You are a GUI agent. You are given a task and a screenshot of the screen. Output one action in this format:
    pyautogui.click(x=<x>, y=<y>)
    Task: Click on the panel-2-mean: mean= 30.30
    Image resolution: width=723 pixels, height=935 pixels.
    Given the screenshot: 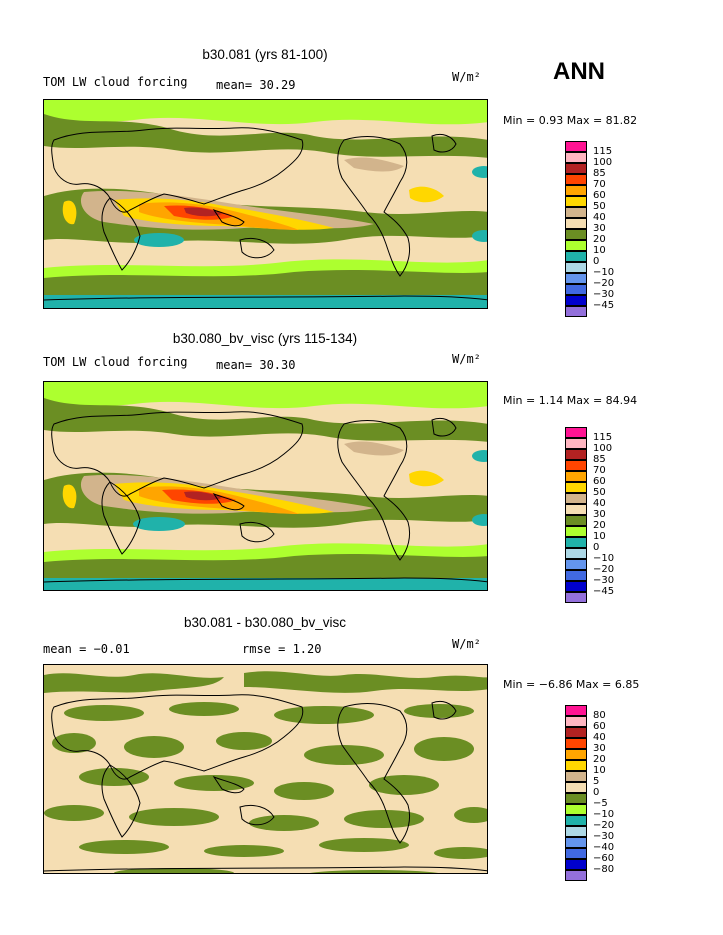 What is the action you would take?
    pyautogui.click(x=256, y=365)
    